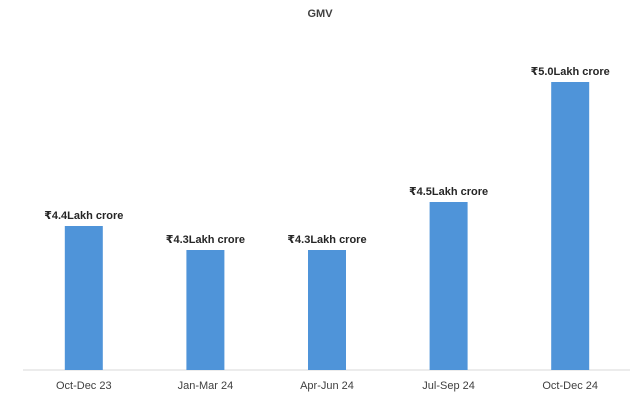 Image resolution: width=640 pixels, height=400 pixels. What do you see at coordinates (448, 386) in the screenshot?
I see `x-tick-label: Jul-Sep 24` at bounding box center [448, 386].